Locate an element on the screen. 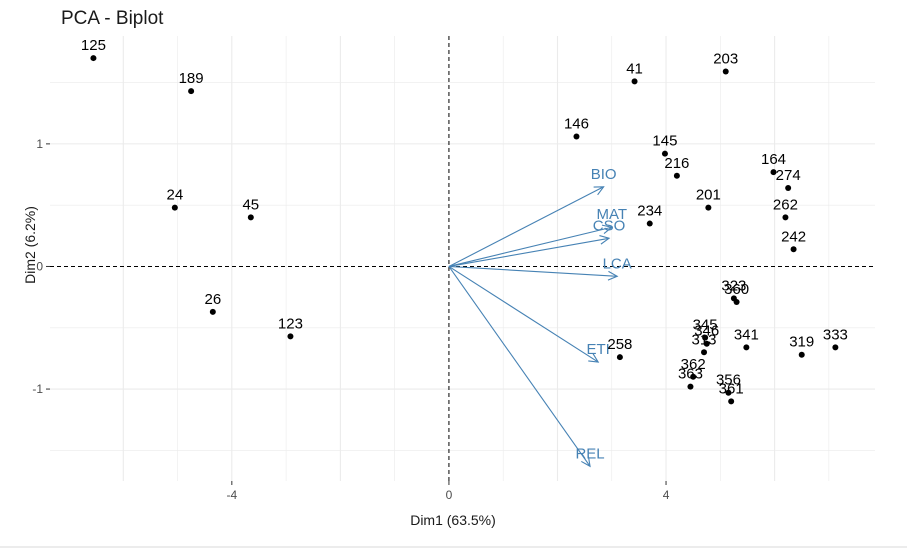 This screenshot has height=552, width=907. y-axis-title: Dim2 (6.2%) is located at coordinates (30, 245).